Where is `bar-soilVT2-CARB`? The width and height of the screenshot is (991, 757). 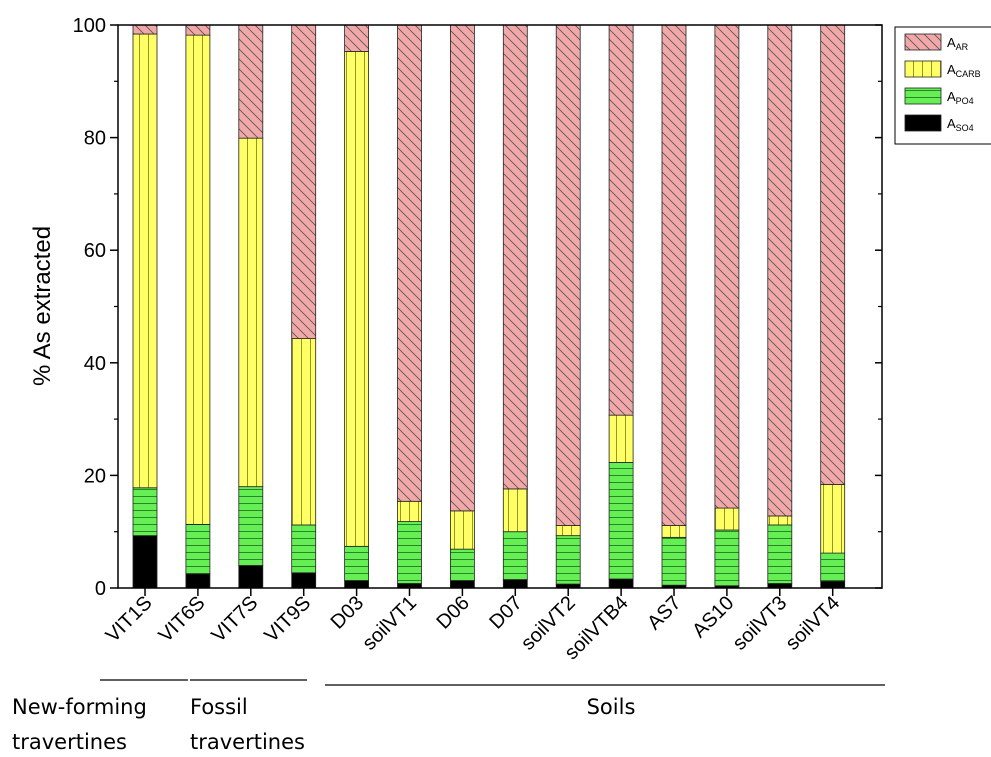
bar-soilVT2-CARB is located at coordinates (568, 531).